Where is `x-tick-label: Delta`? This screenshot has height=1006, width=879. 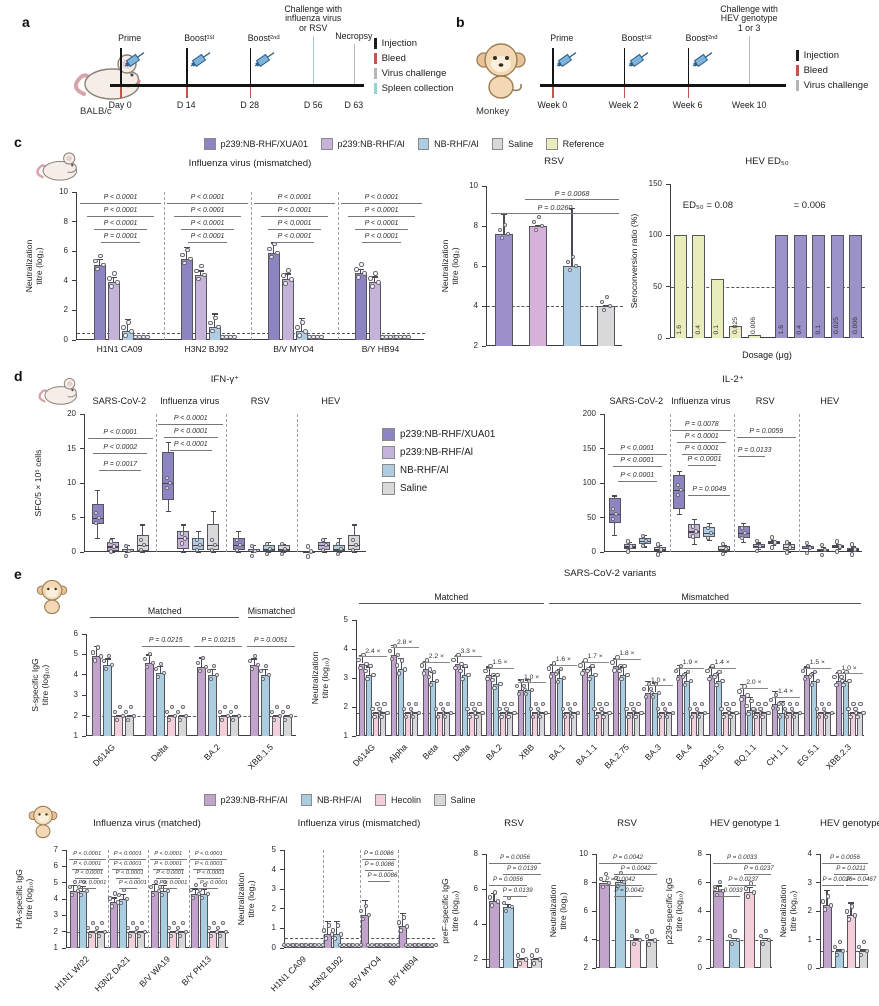
x-tick-label: Delta is located at coordinates (159, 753).